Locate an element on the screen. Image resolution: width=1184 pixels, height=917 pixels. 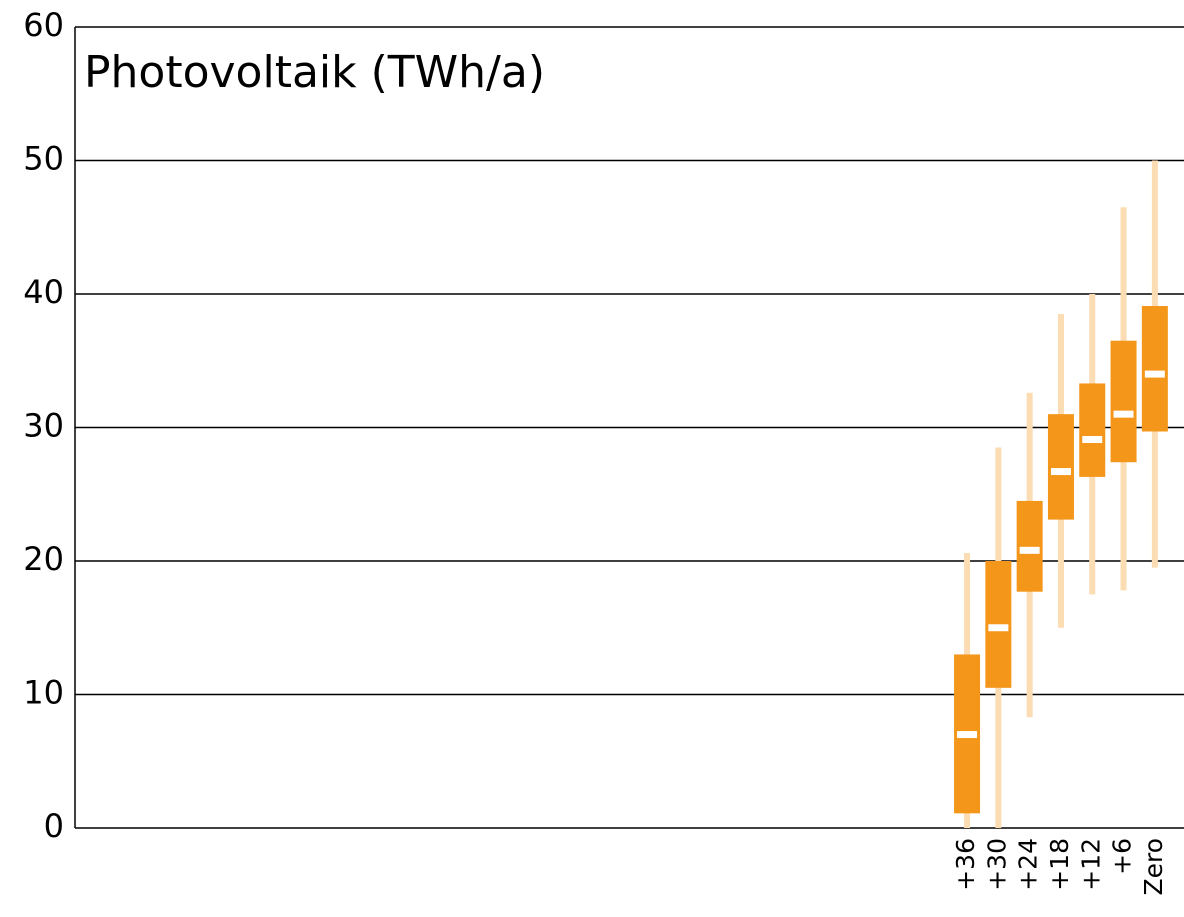
y-tick-label: 0 is located at coordinates (54, 826).